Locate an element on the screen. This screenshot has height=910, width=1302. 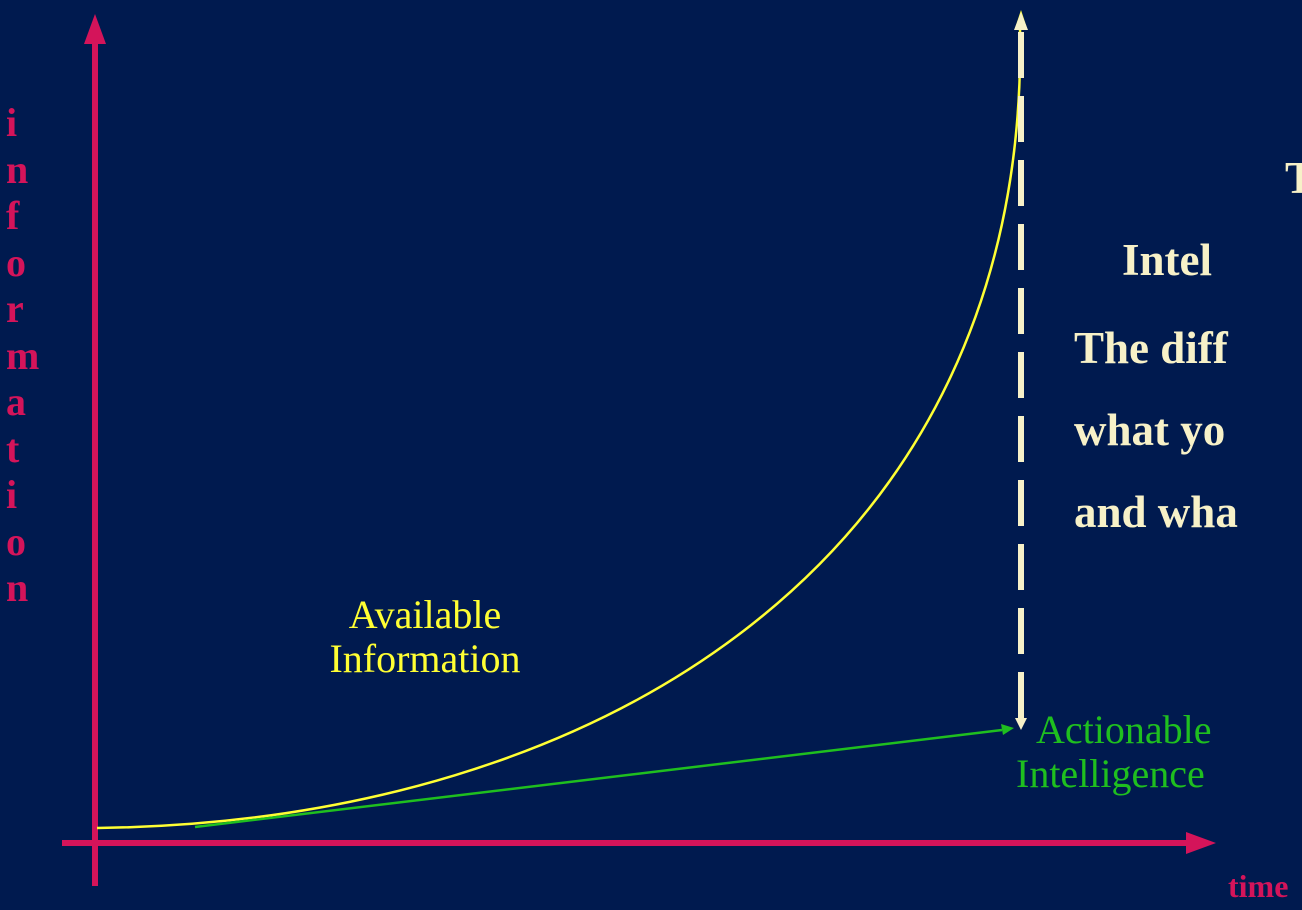
x-axis-arrowhead is located at coordinates (1201, 843).